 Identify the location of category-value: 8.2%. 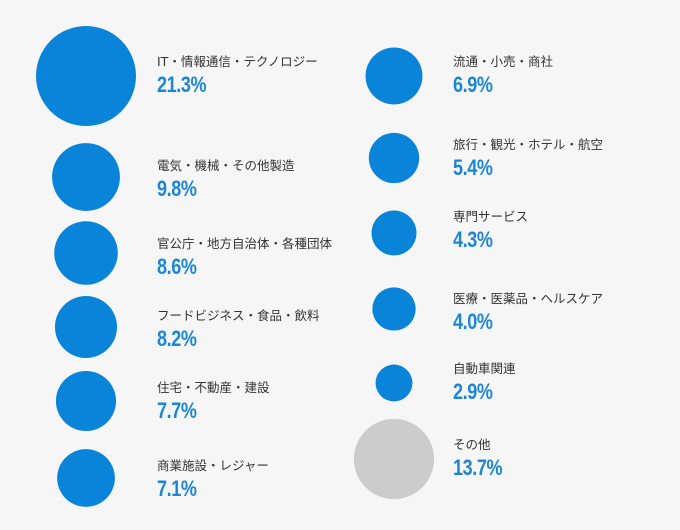
(177, 338).